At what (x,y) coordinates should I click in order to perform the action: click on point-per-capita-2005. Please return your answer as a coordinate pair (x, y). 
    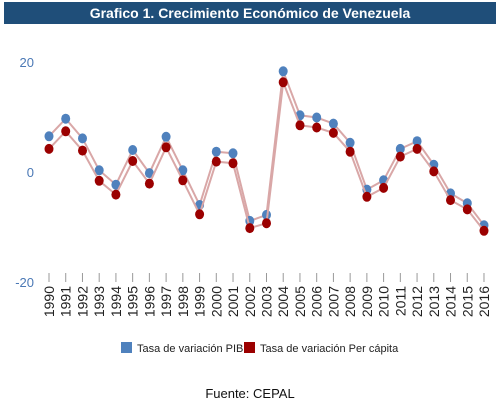
    Looking at the image, I should click on (300, 125).